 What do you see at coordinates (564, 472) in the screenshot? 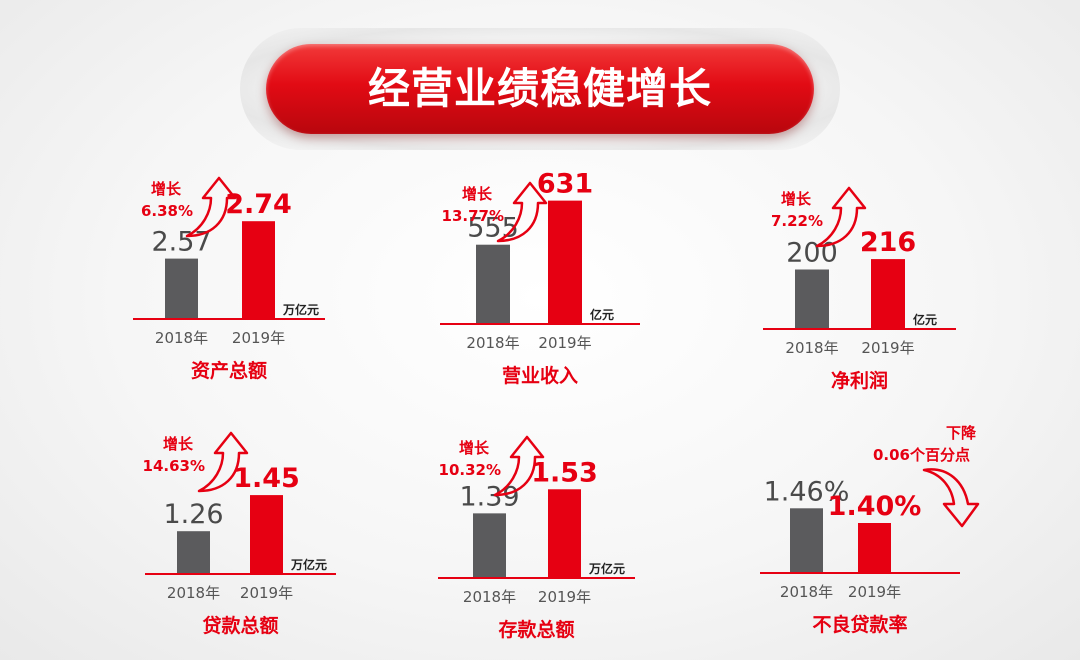
I see `value-label-2019: 1.53` at bounding box center [564, 472].